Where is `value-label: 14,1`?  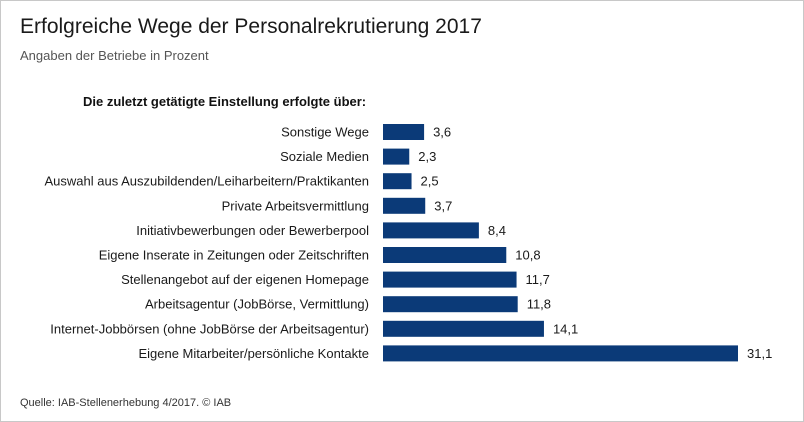
value-label: 14,1 is located at coordinates (565, 328).